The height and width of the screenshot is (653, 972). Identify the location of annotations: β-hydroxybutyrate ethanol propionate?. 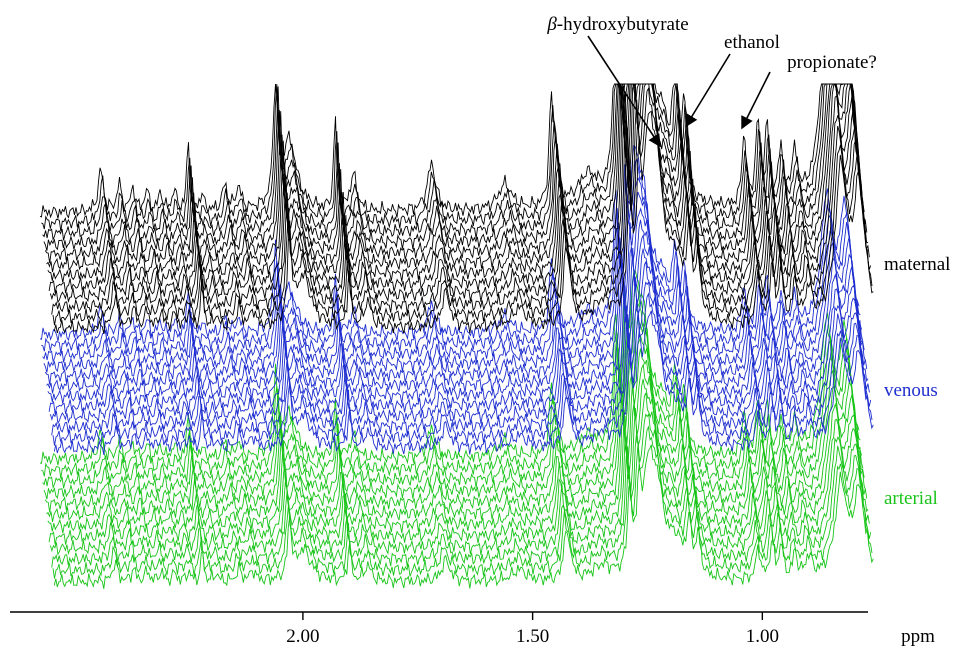
(711, 81).